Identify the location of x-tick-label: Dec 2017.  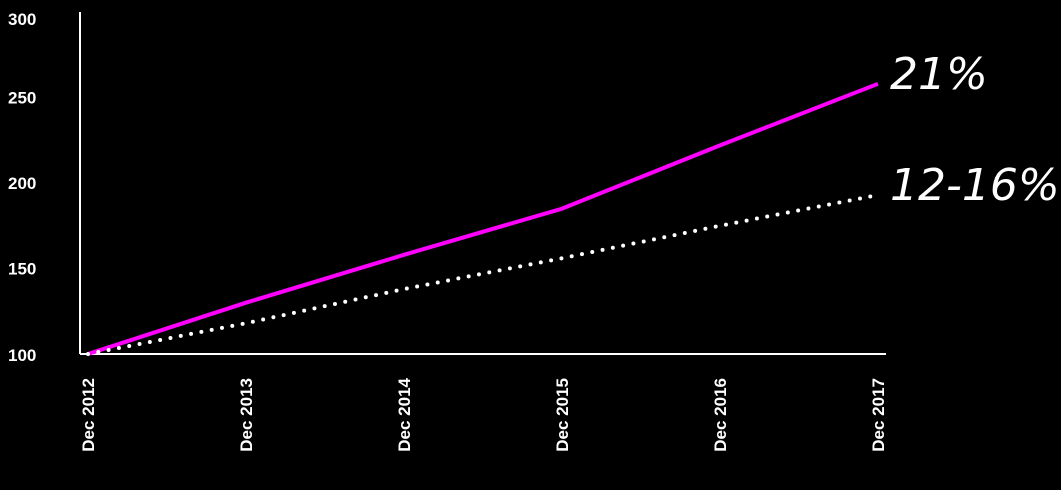
(878, 415).